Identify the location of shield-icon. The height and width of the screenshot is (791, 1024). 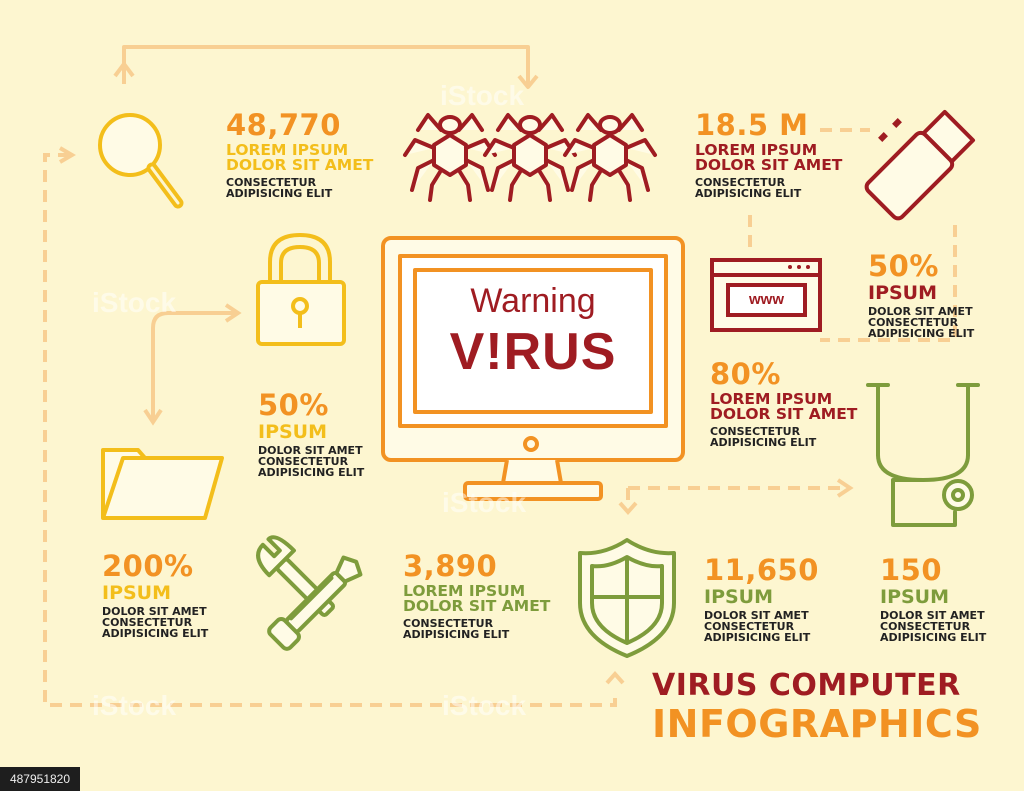
(627, 598).